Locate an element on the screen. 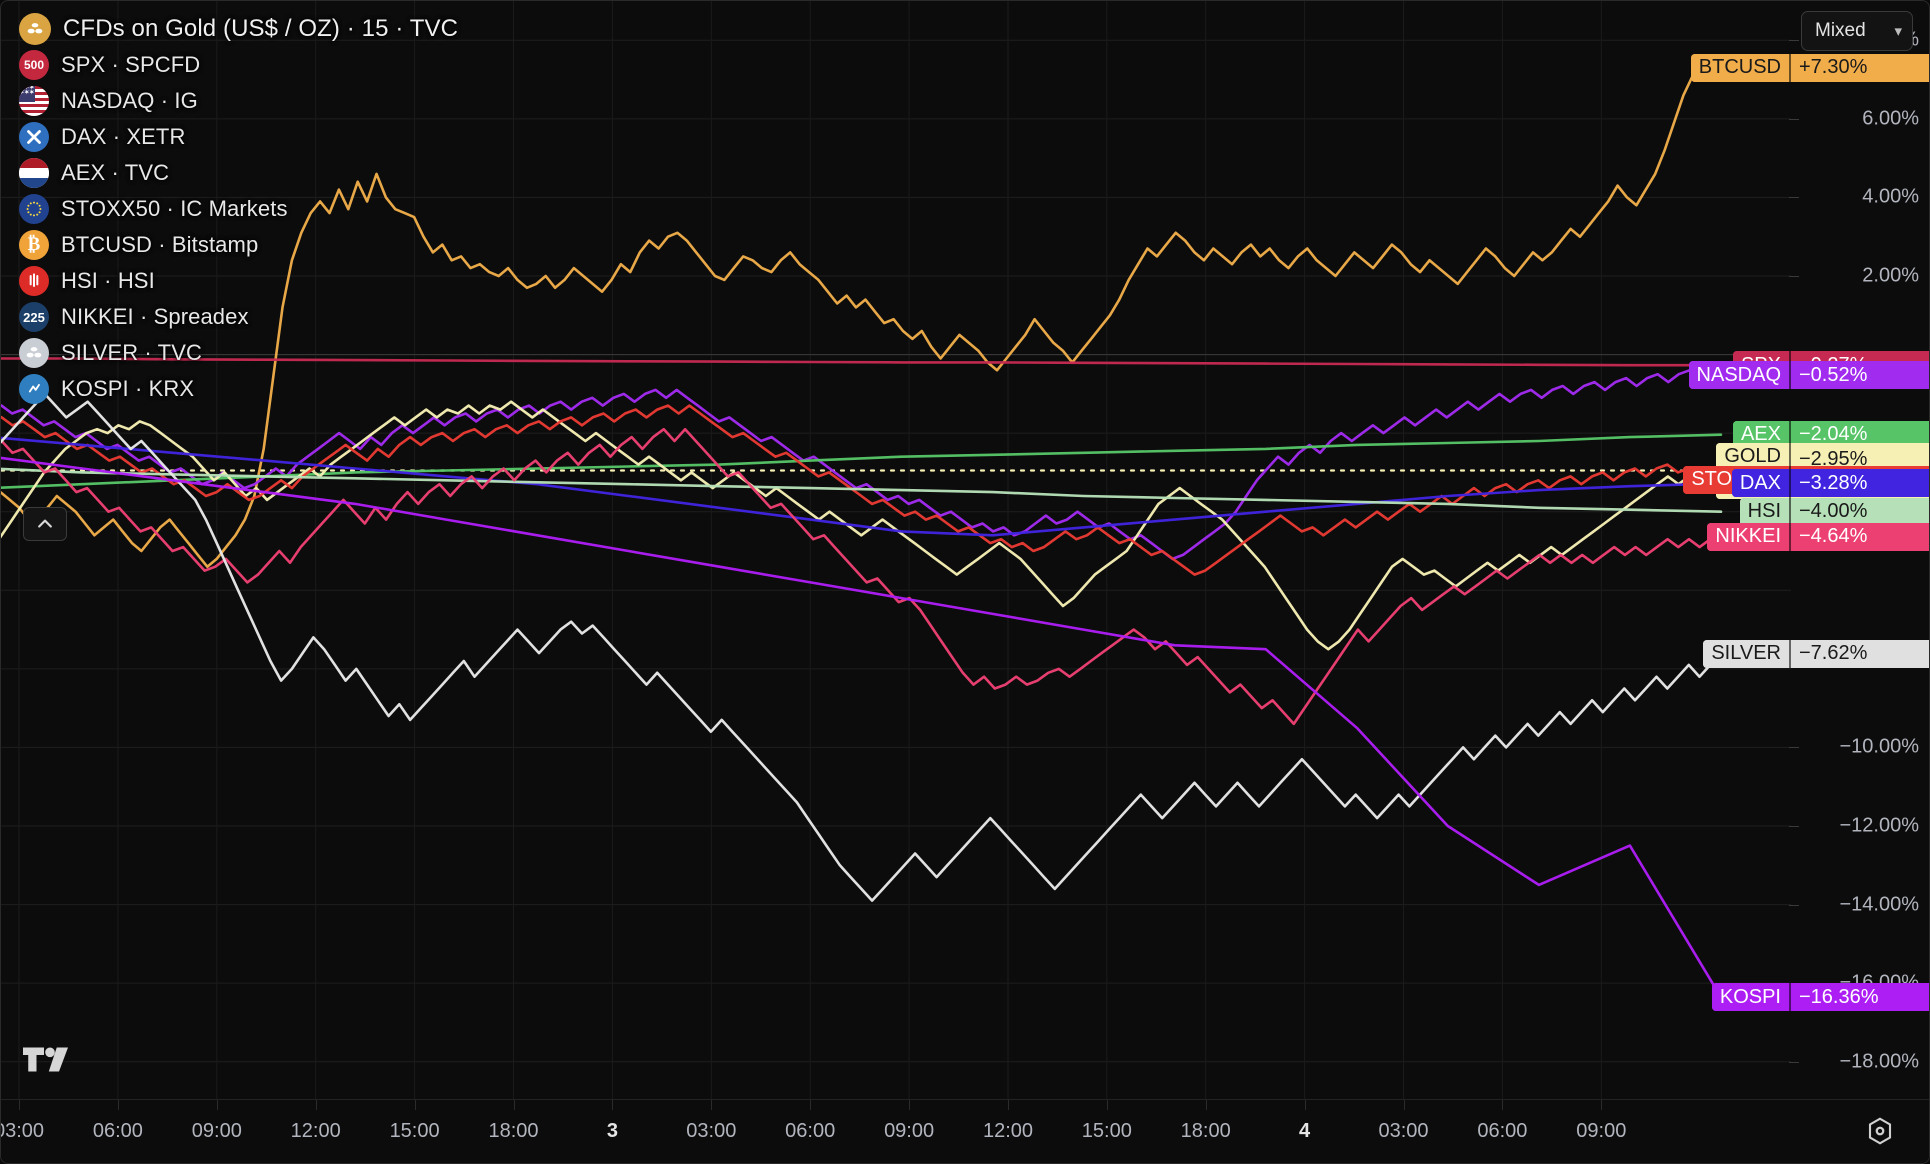 The image size is (1930, 1164). price-badge-silver: SILVER −7.62% is located at coordinates (1816, 653).